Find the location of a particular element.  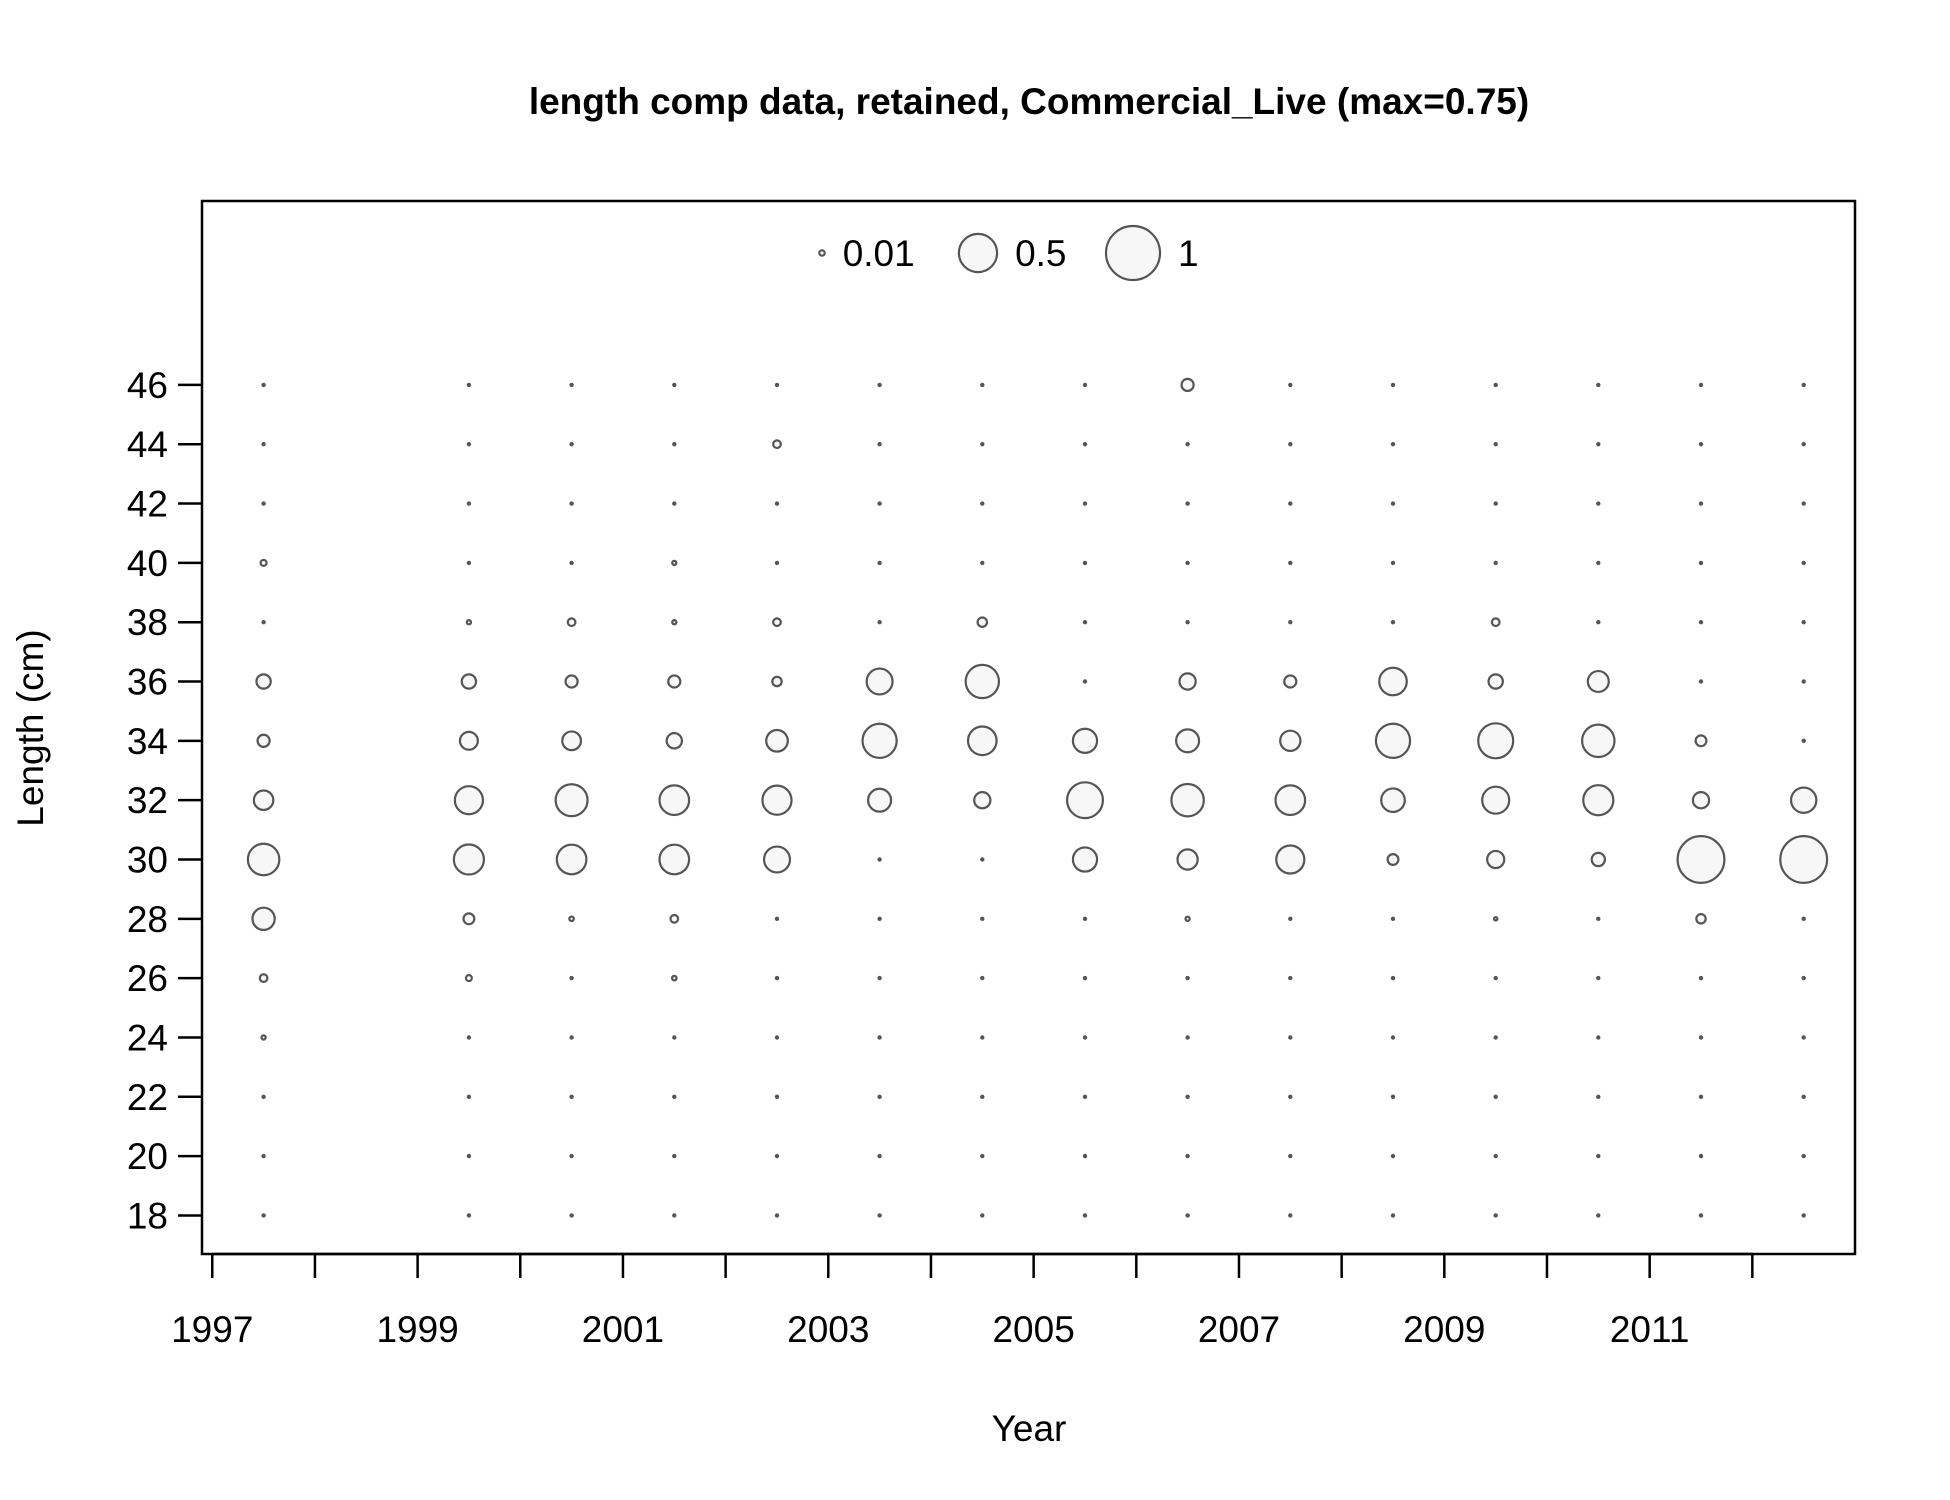

legend-label-0: 0.01 is located at coordinates (879, 253).